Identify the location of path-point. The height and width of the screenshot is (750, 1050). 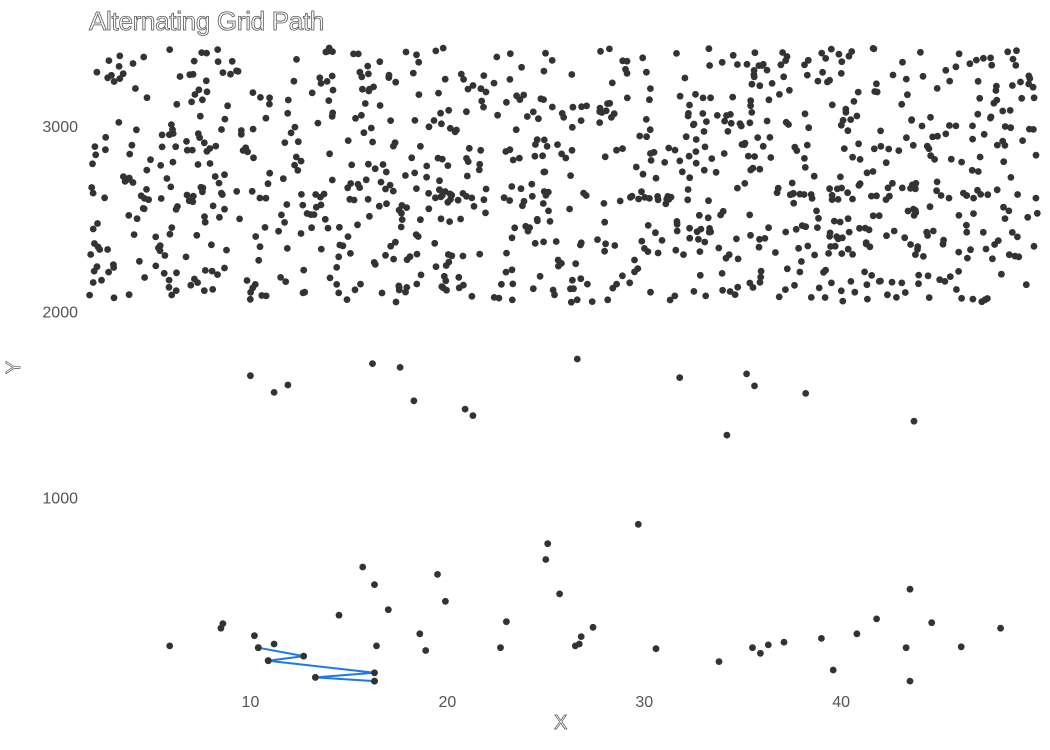
(258, 648).